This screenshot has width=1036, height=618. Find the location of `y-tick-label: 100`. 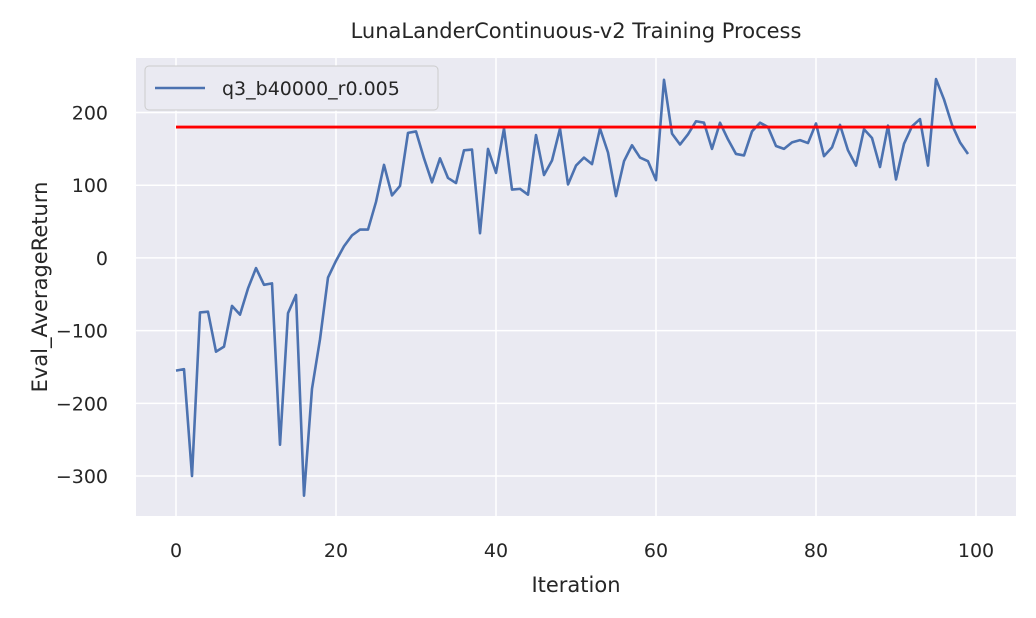

y-tick-label: 100 is located at coordinates (90, 186).